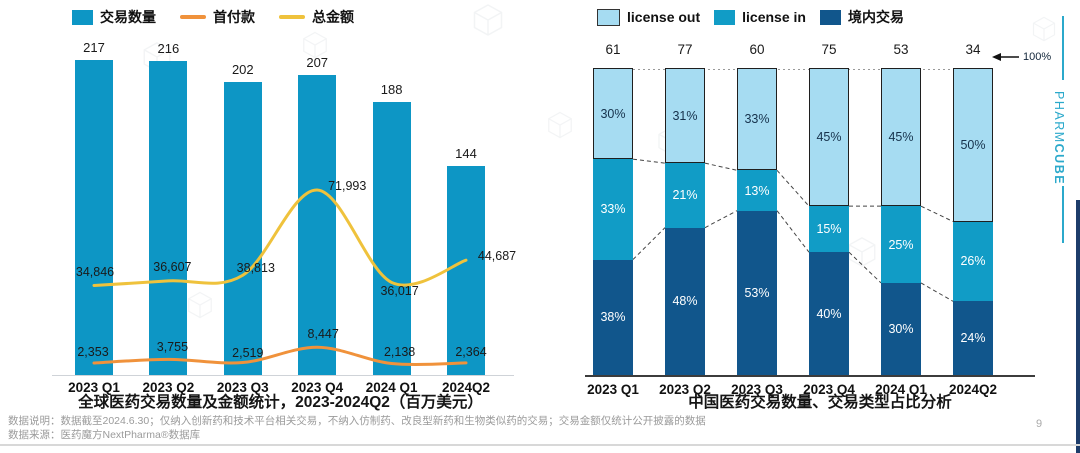 Image resolution: width=1080 pixels, height=453 pixels. I want to click on total-count-label: 77, so click(685, 49).